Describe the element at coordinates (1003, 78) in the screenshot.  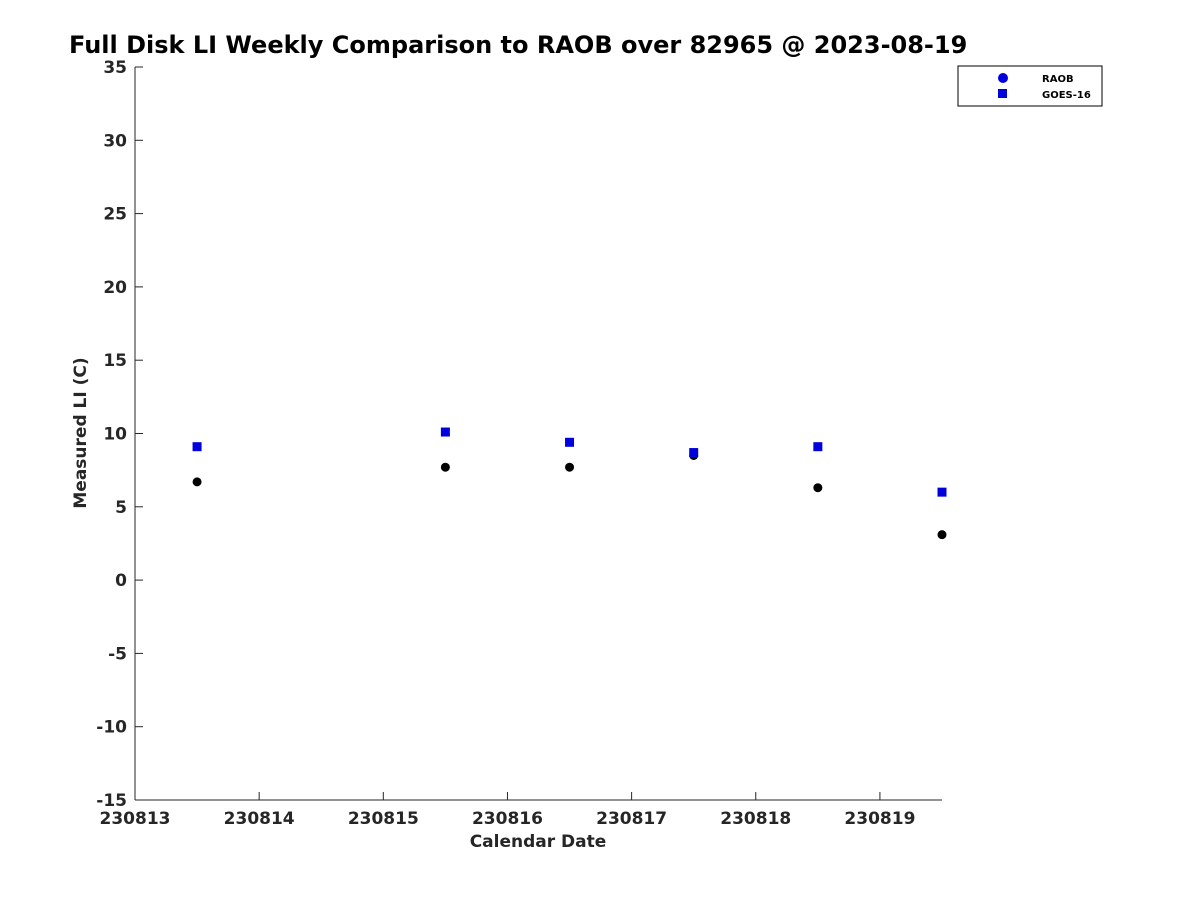
I see `legend-raob-marker` at that location.